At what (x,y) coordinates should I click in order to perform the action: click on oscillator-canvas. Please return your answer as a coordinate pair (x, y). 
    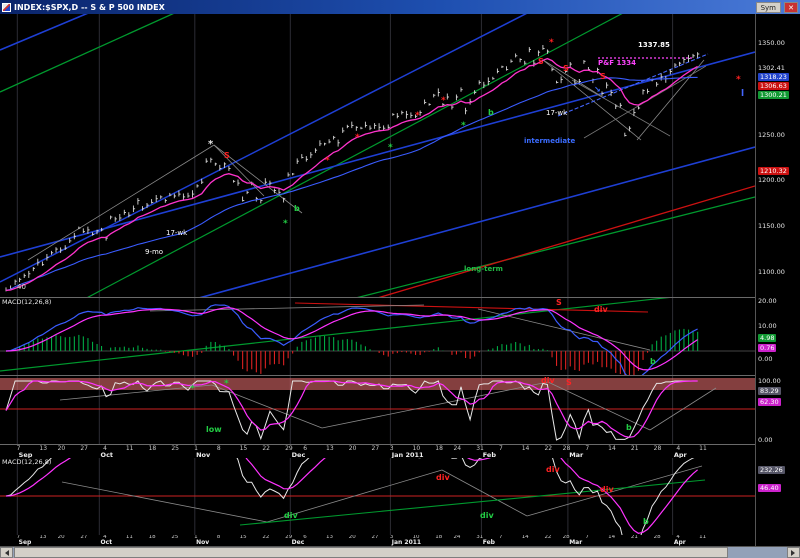
    Looking at the image, I should click on (377, 410).